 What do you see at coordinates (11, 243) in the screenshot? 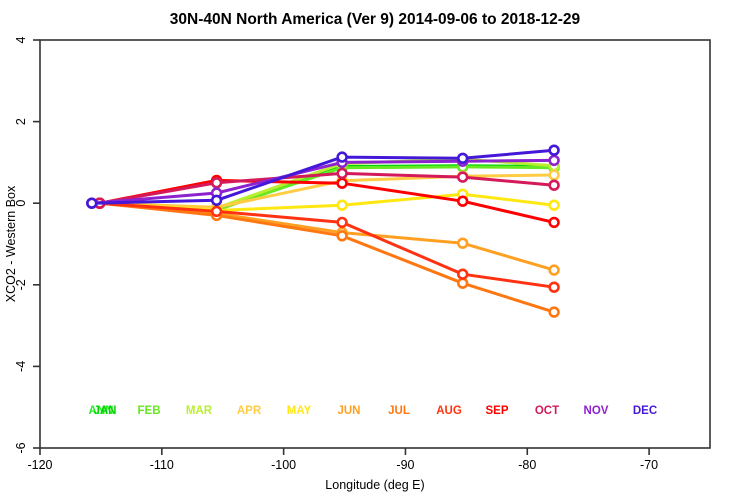
I see `y-axis-label: XCO2 - Western Box` at bounding box center [11, 243].